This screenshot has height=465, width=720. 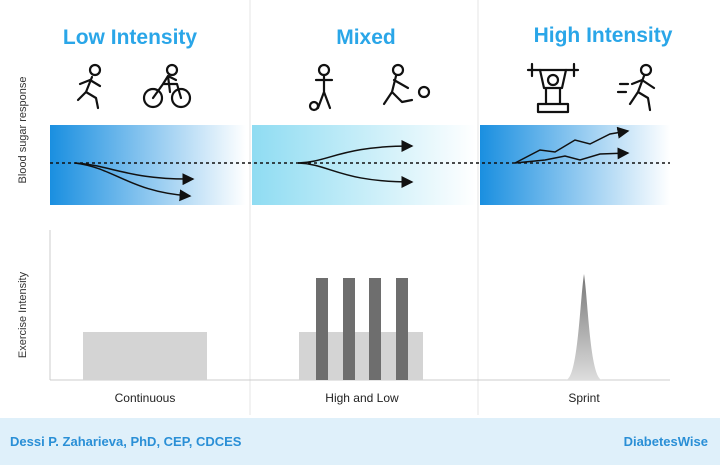 What do you see at coordinates (553, 88) in the screenshot?
I see `weightlifter-icon` at bounding box center [553, 88].